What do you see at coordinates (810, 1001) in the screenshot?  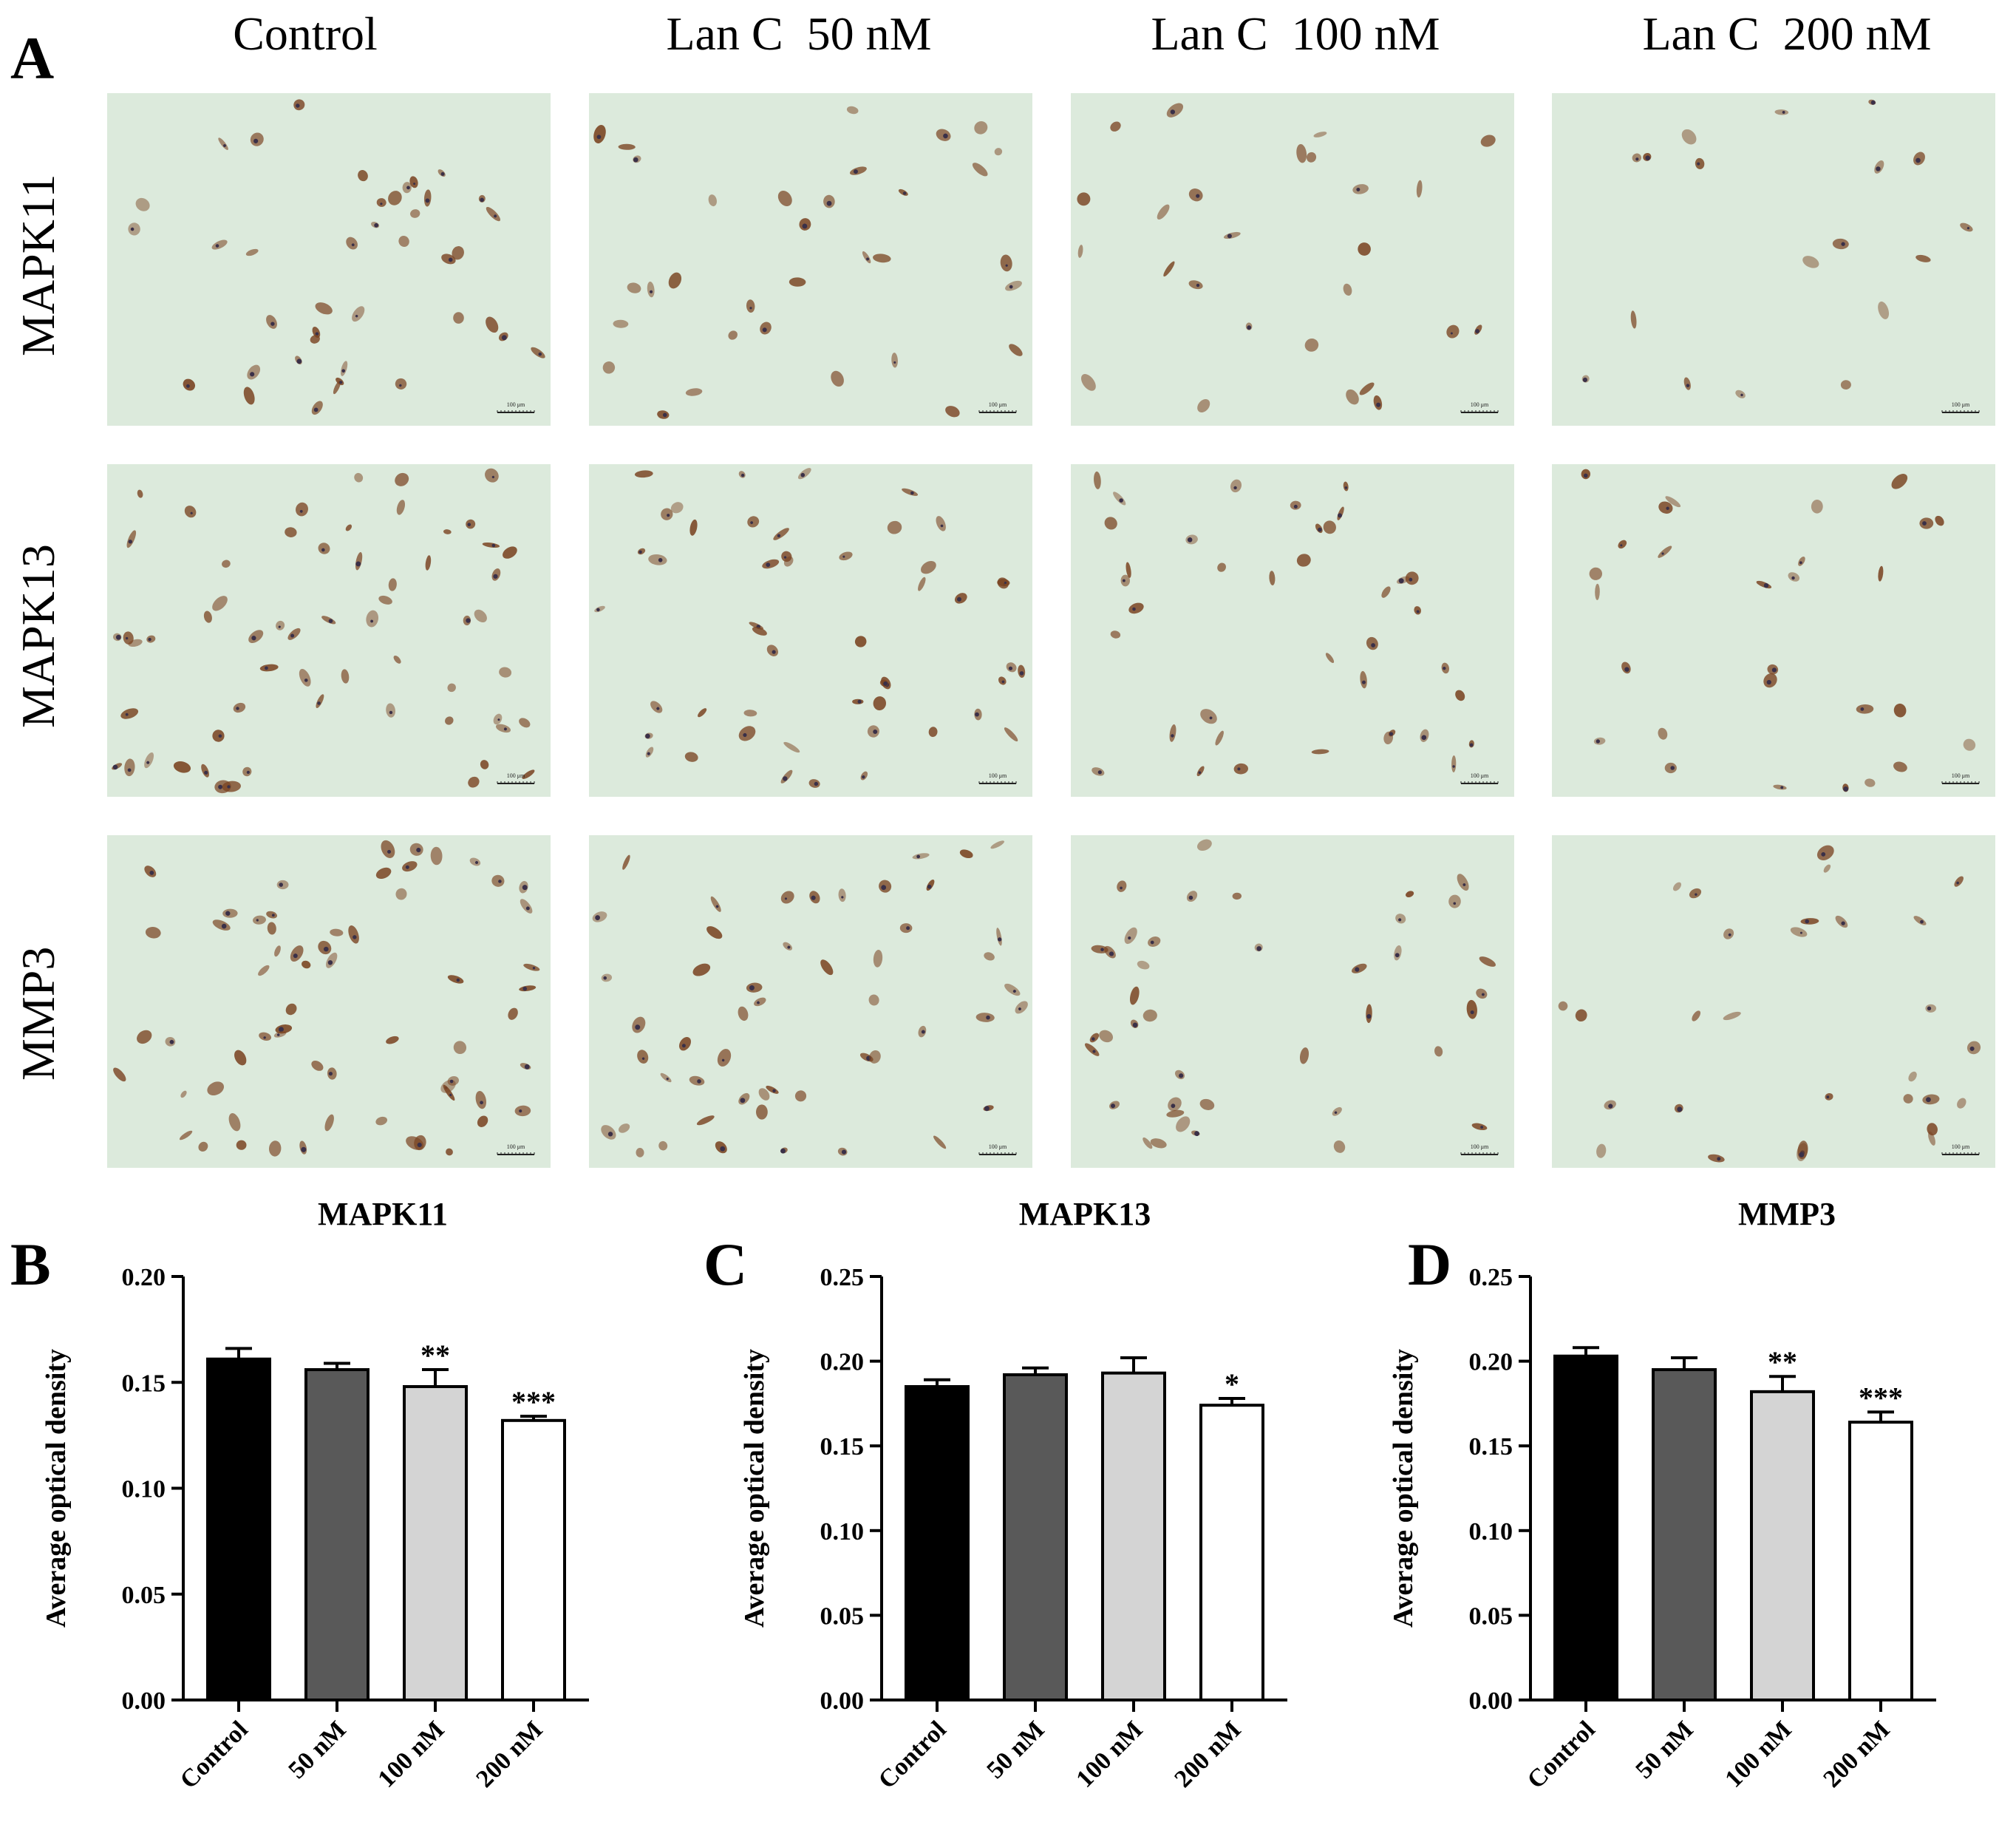 I see `micrograph-mmp3-2: 100 μm` at bounding box center [810, 1001].